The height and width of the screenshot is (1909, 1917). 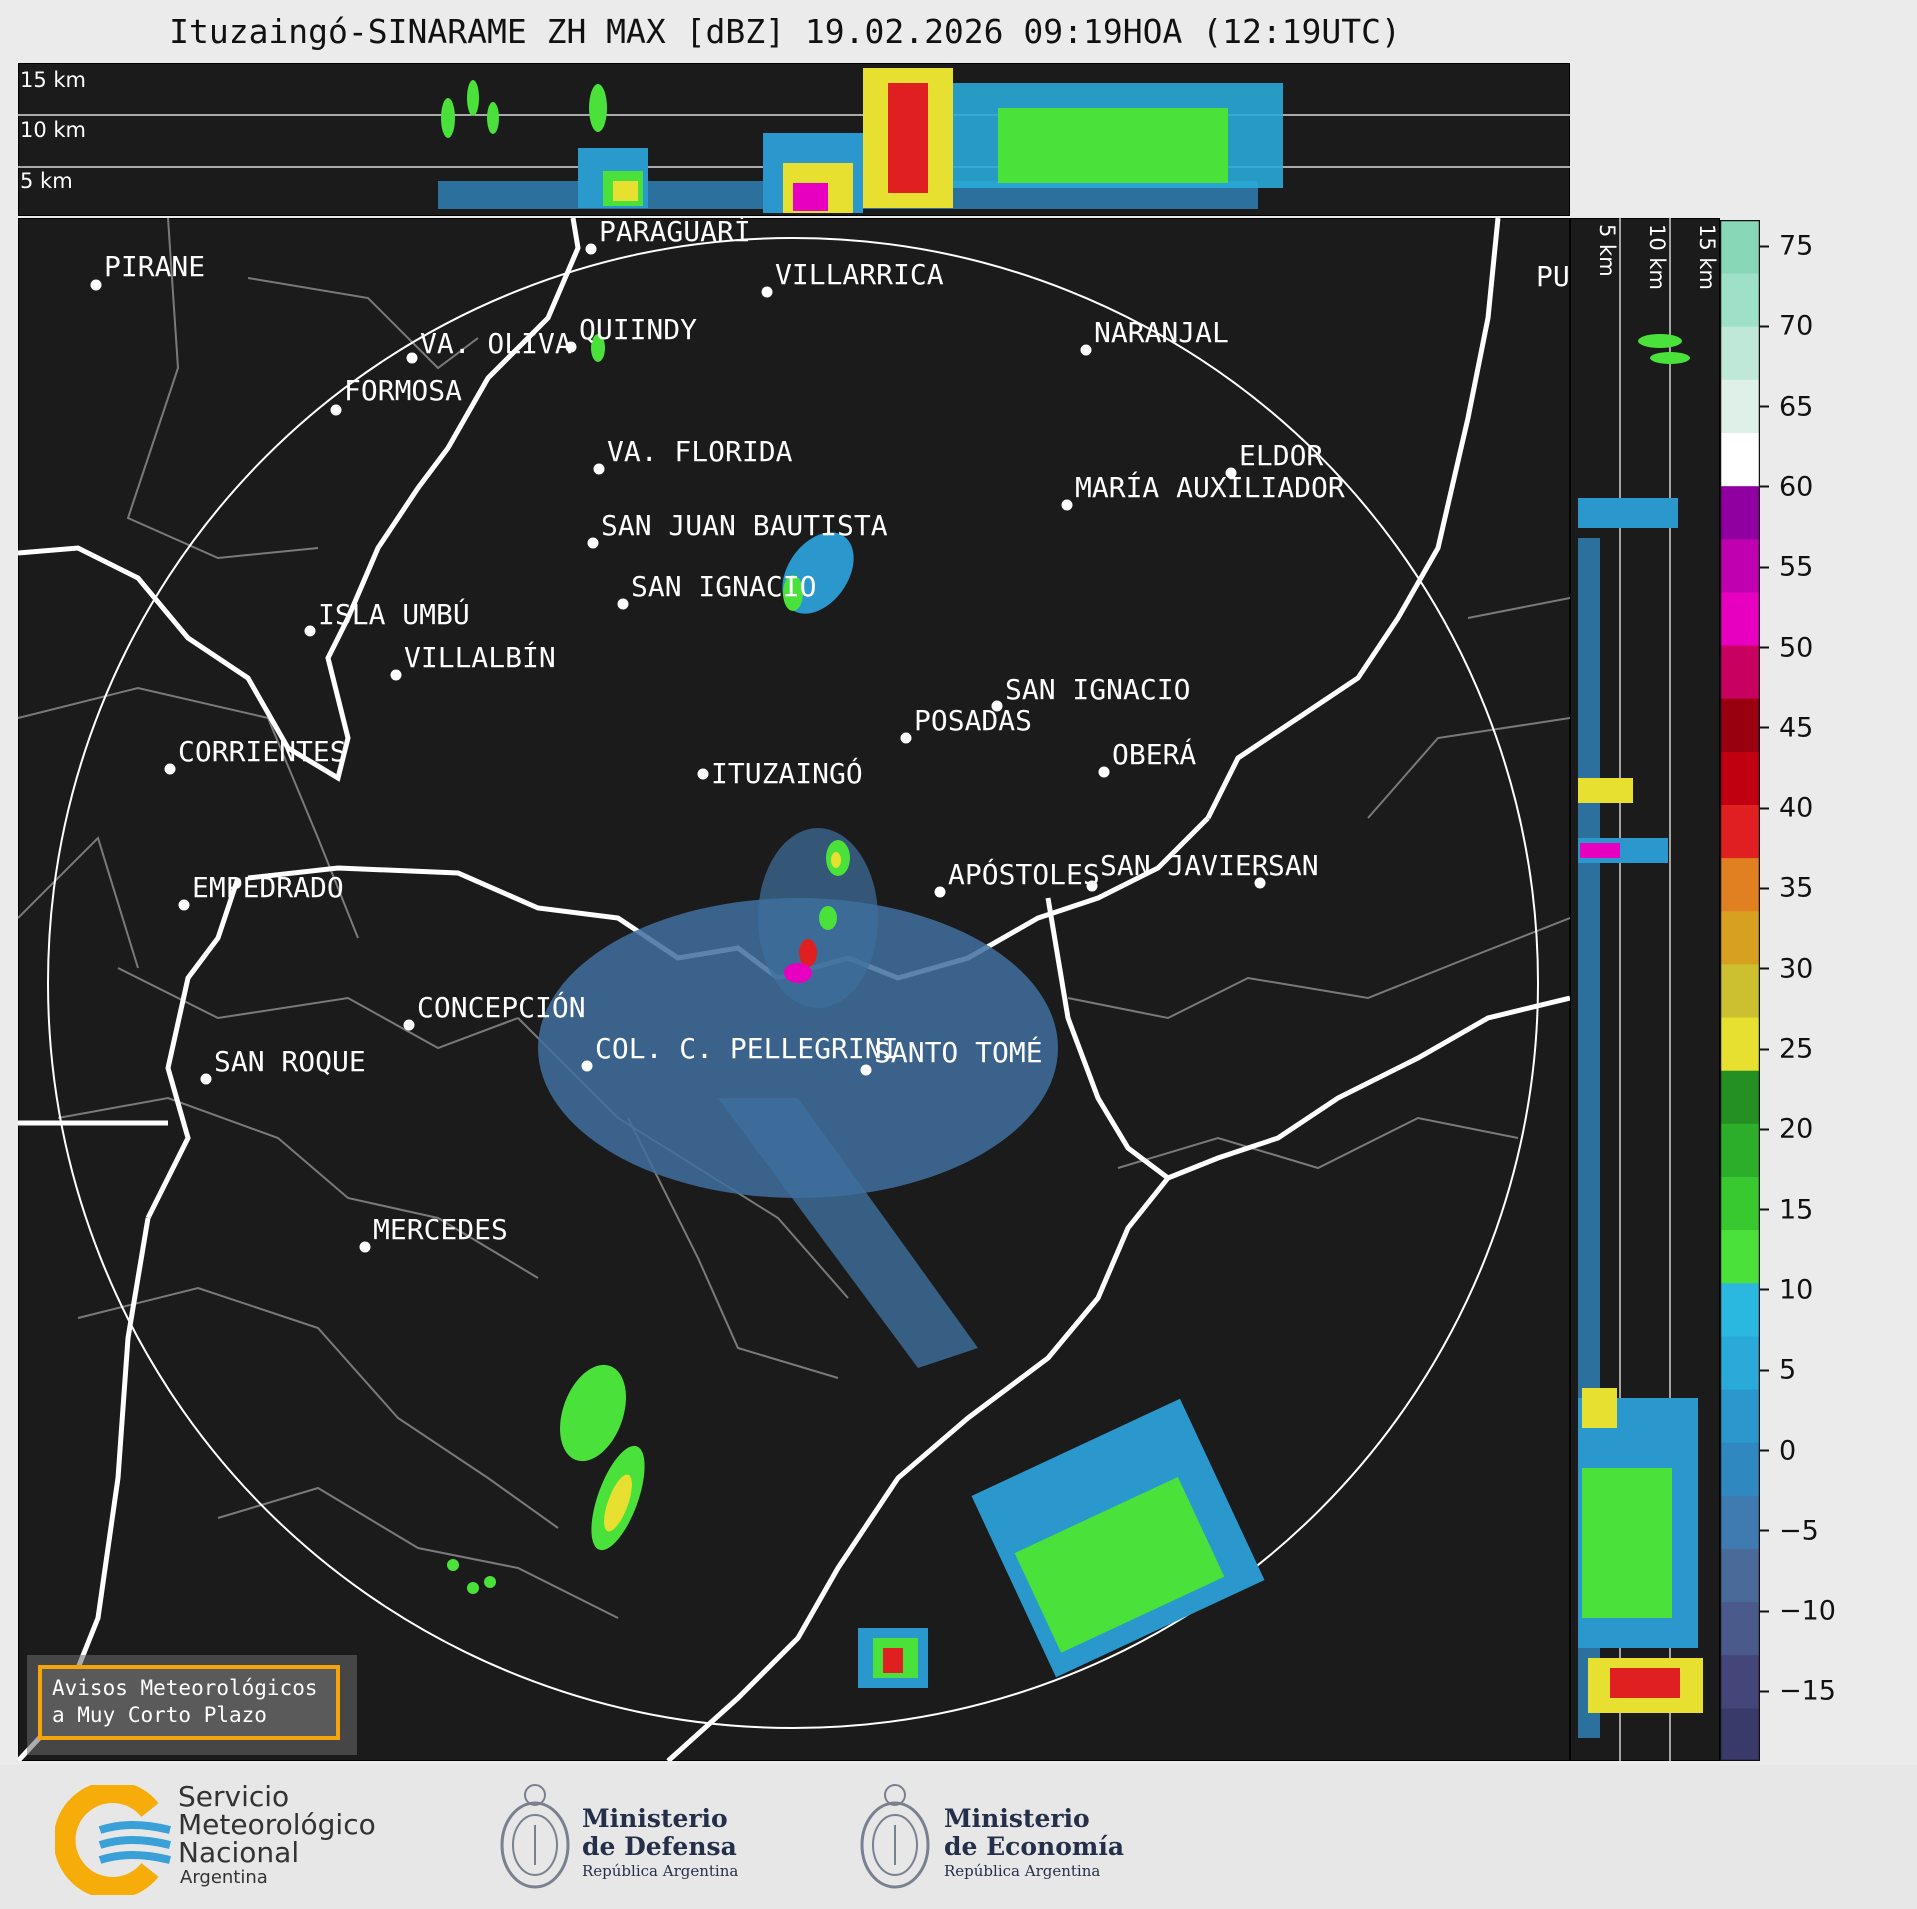 I want to click on colorbar-ticks: 75 70 65 60 55 50 45 40 35 30 25 20 15 10 5 0 −5 −10 −15, so click(x=1820, y=990).